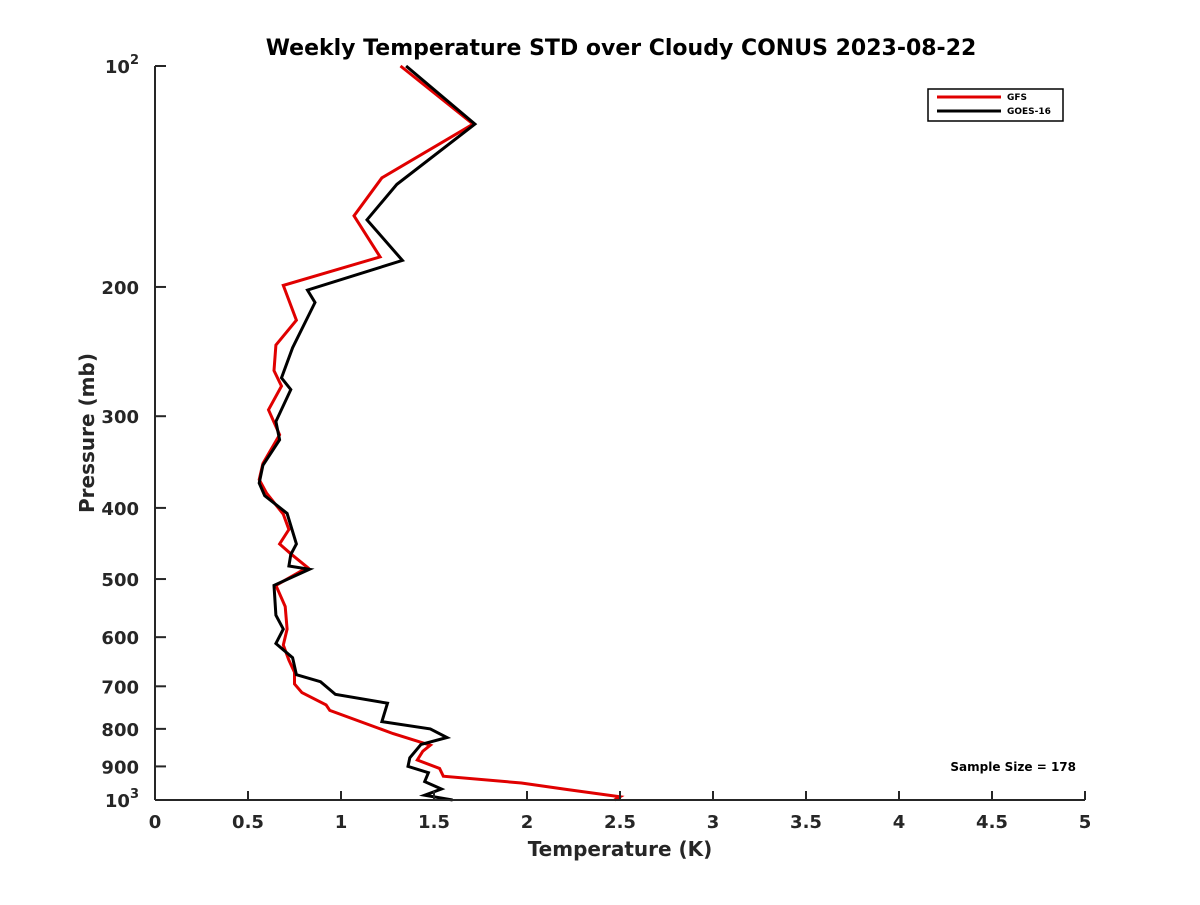  I want to click on x-tick-label-6: 3, so click(713, 822).